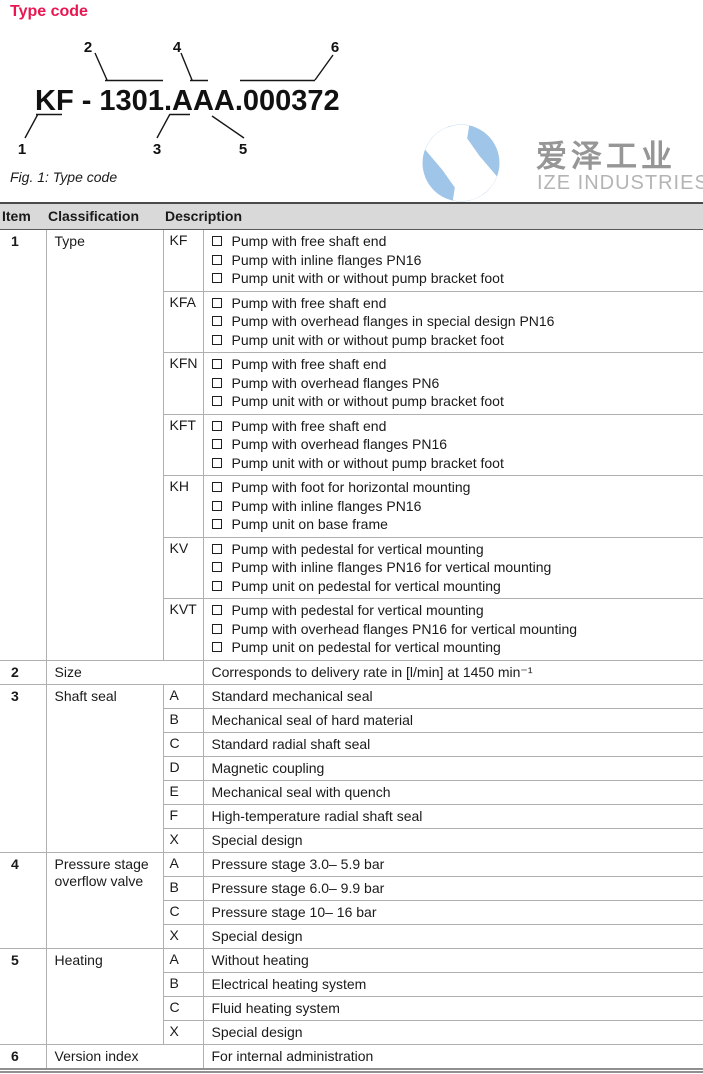 The image size is (703, 1074). I want to click on code-cell: KFA, so click(183, 321).